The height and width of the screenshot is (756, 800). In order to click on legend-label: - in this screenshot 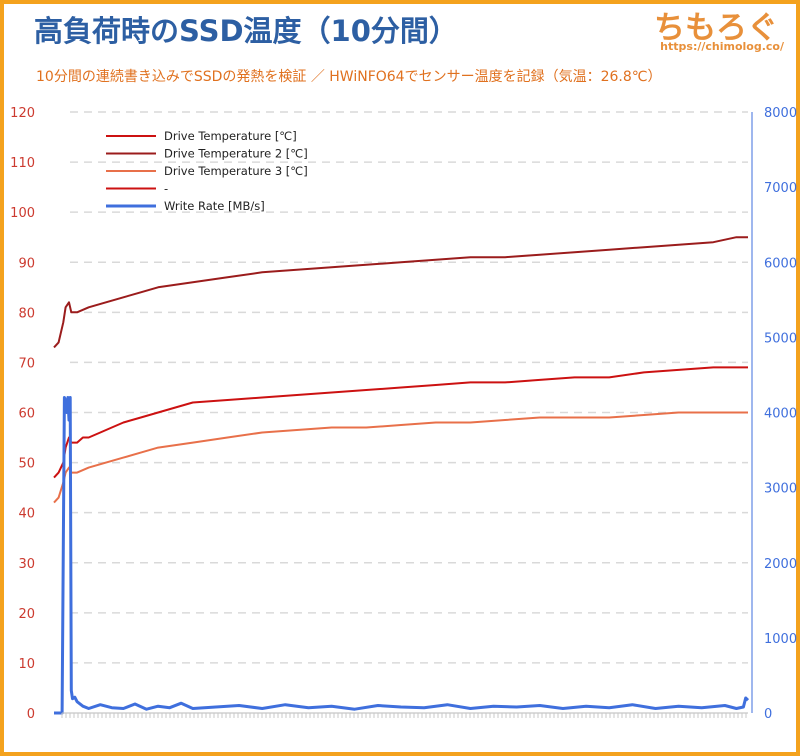, I will do `click(166, 189)`.